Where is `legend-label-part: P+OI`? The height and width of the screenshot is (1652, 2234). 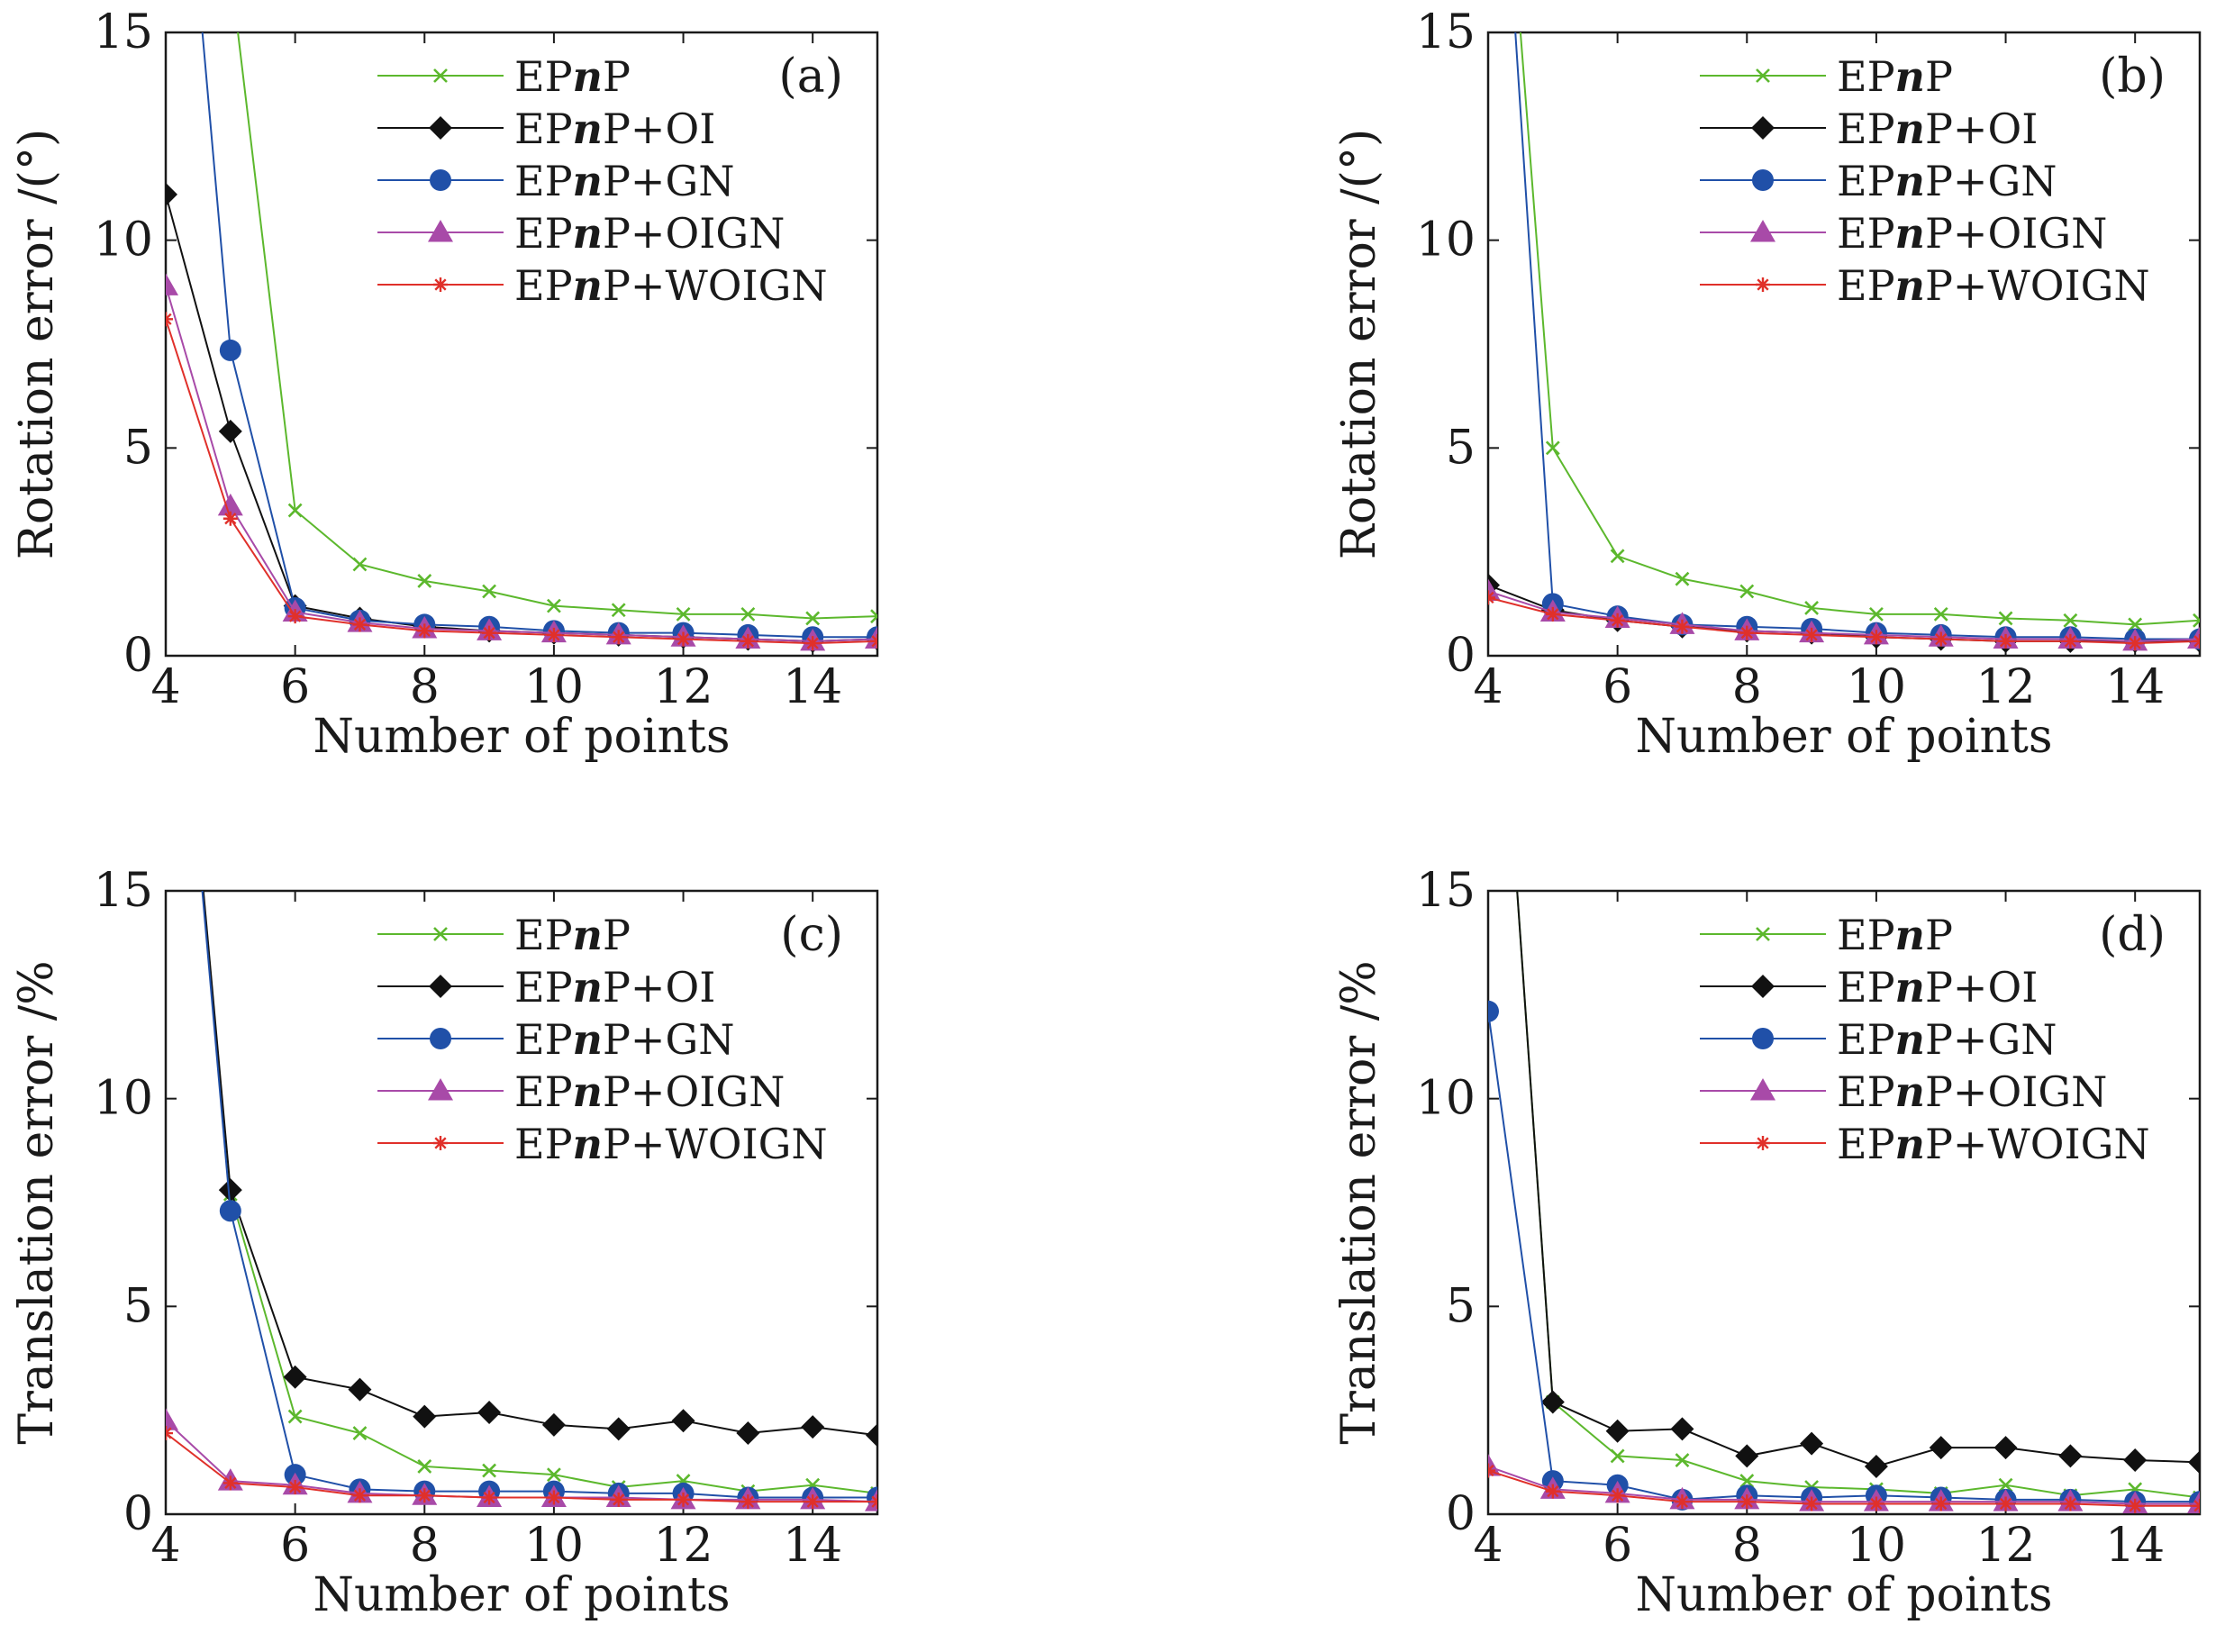 legend-label-part: P+OI is located at coordinates (1981, 128).